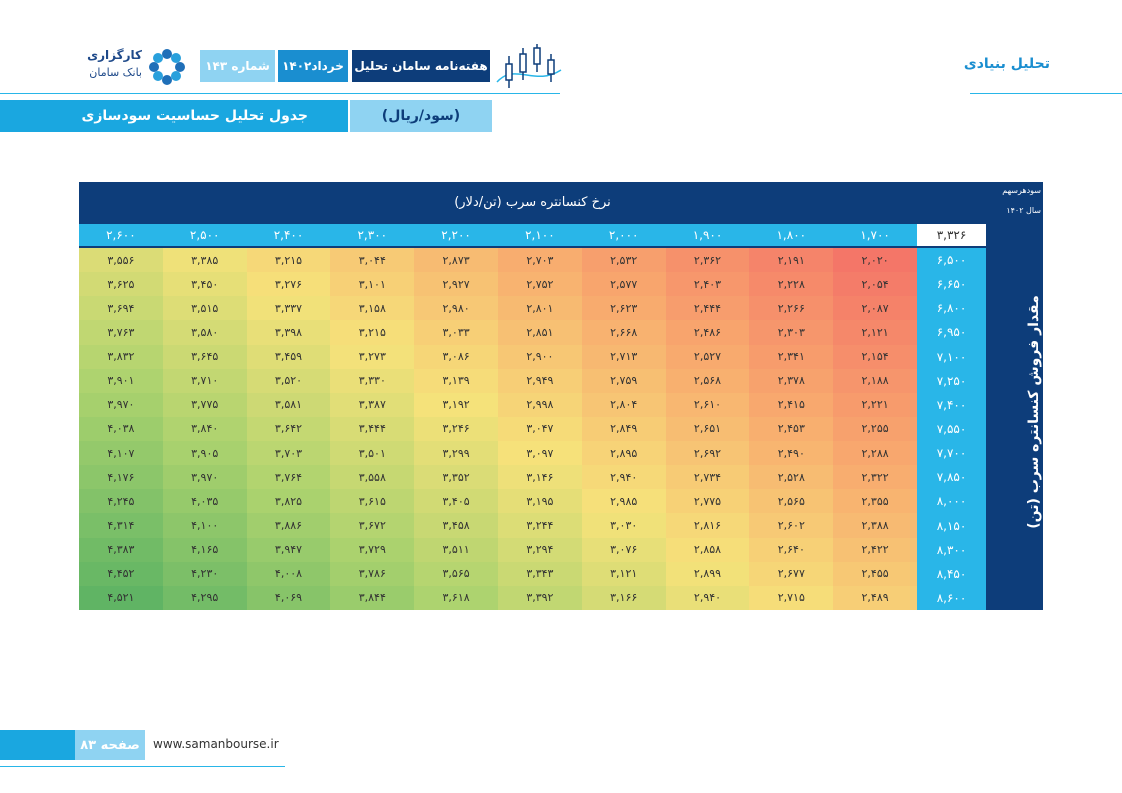  Describe the element at coordinates (707, 235) in the screenshot. I see `column-header: ۱,۹۰۰` at that location.